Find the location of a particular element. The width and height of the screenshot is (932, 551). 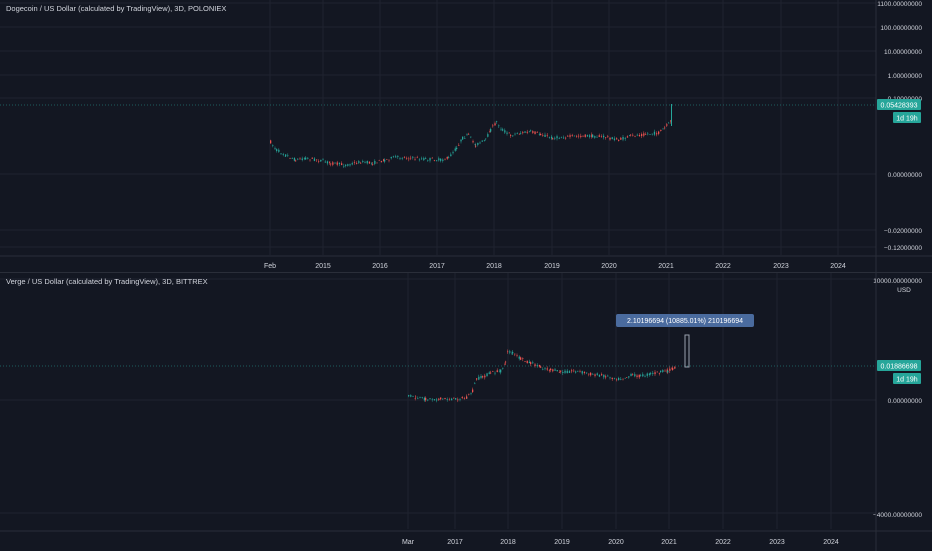

price-axis-tick: 0.00000000 is located at coordinates (905, 175).